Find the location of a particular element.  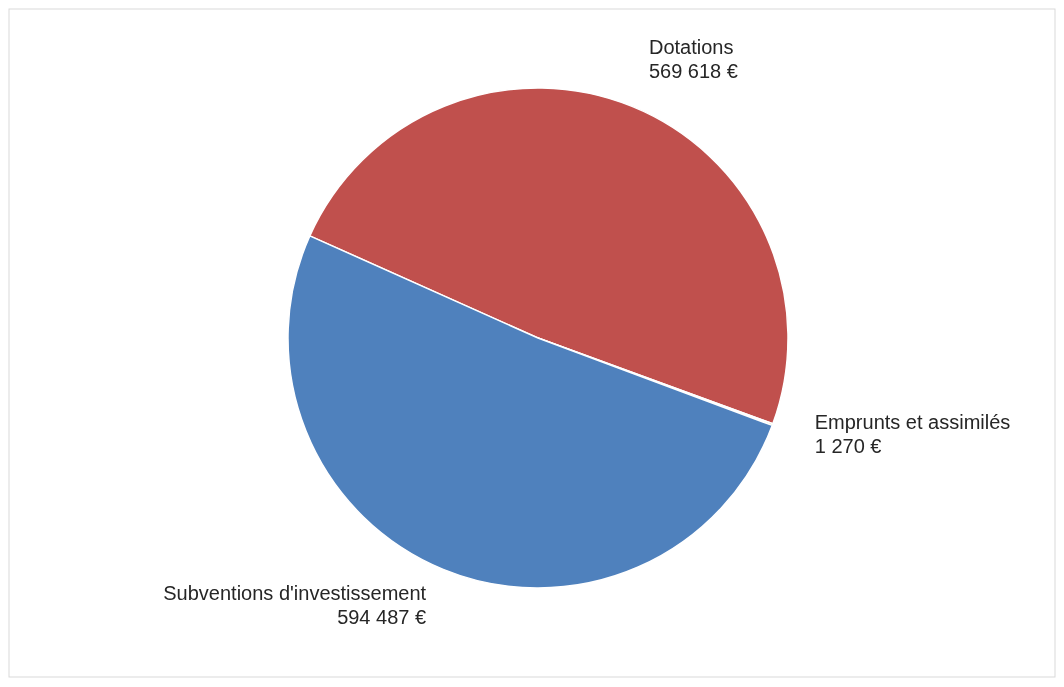

slice-label: Dotations is located at coordinates (691, 46).